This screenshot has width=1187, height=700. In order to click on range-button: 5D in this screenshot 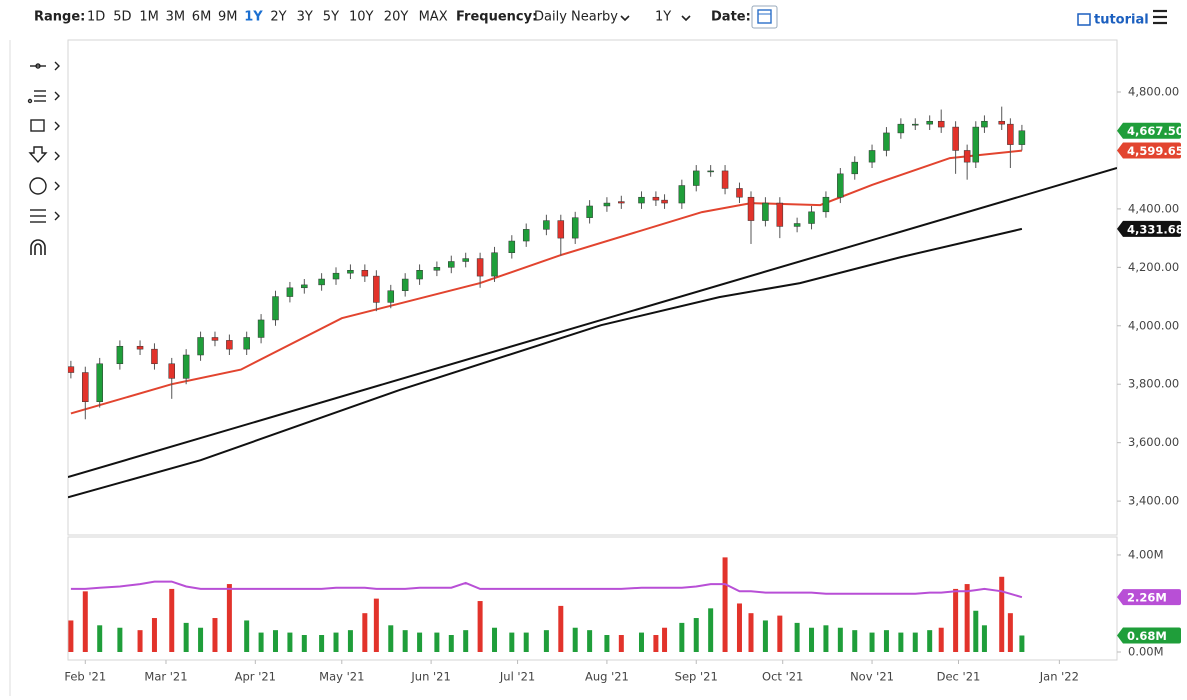, I will do `click(122, 17)`.